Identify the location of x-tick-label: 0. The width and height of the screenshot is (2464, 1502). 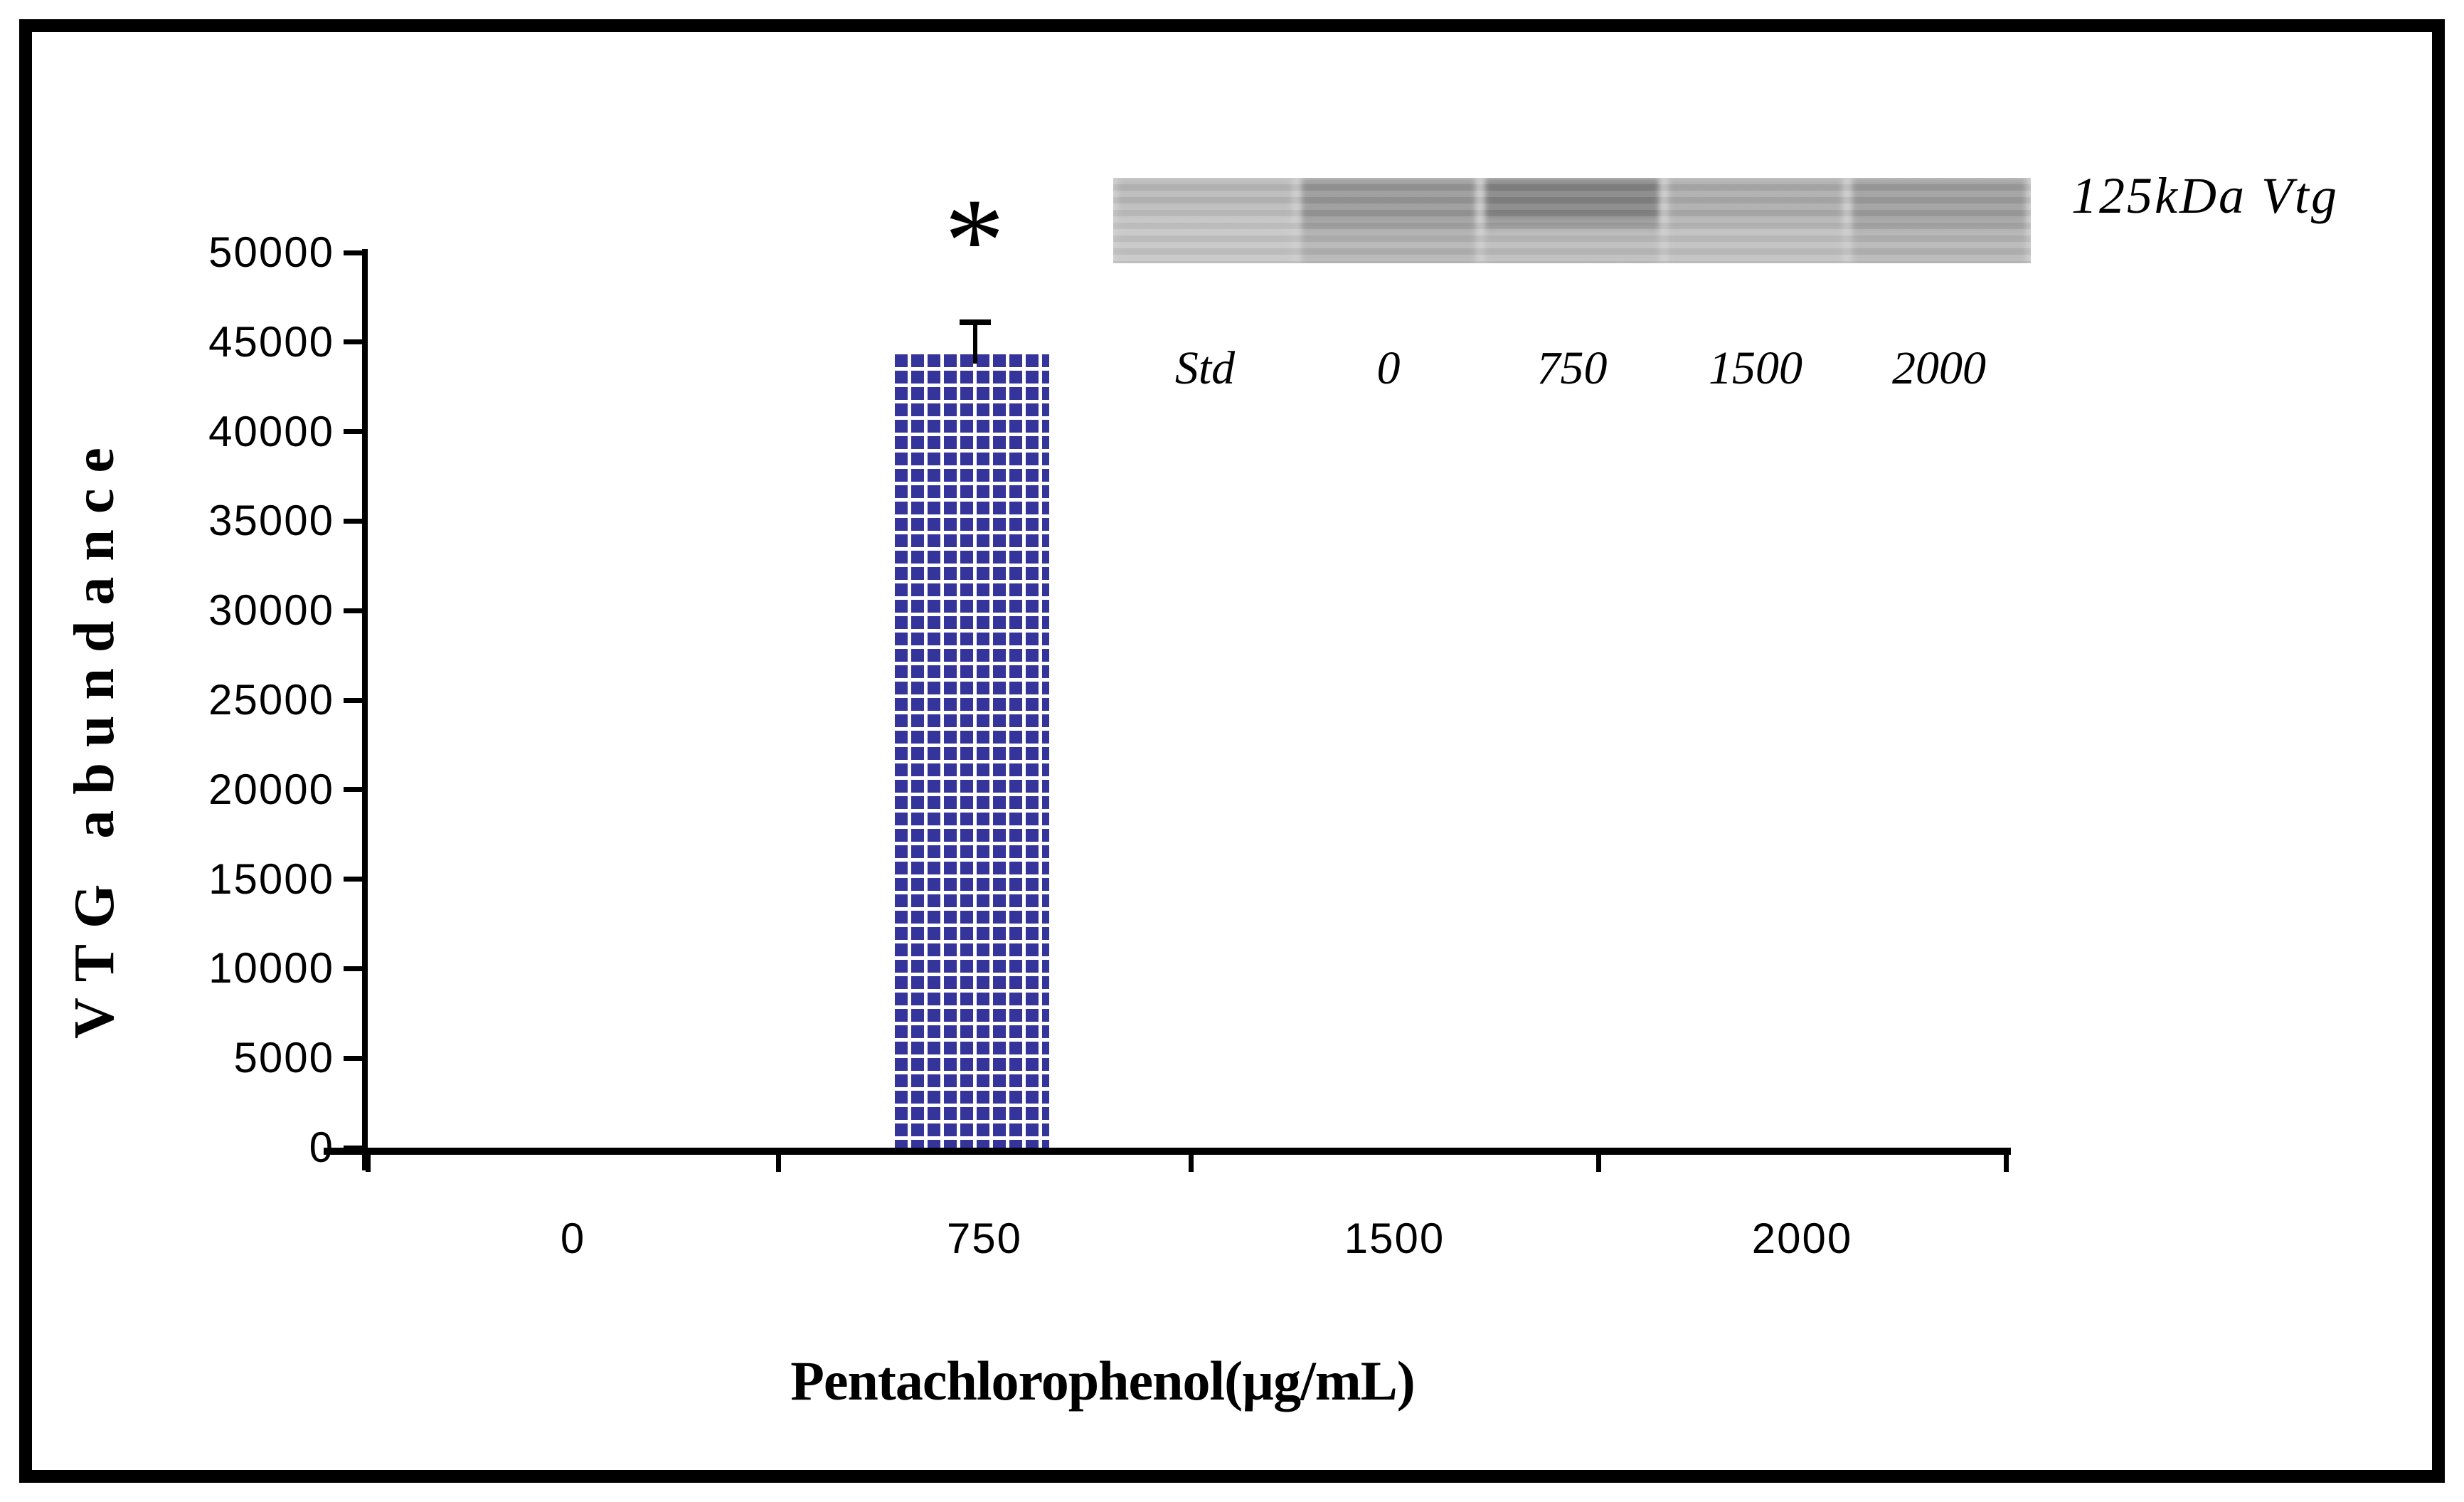
(573, 1238).